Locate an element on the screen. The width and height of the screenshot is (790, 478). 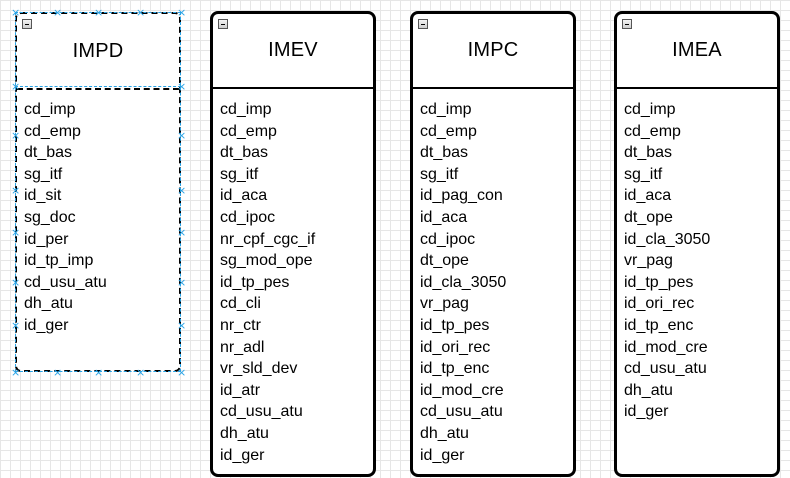
field-impd-id-tp-imp: id_tp_imp is located at coordinates (59, 261).